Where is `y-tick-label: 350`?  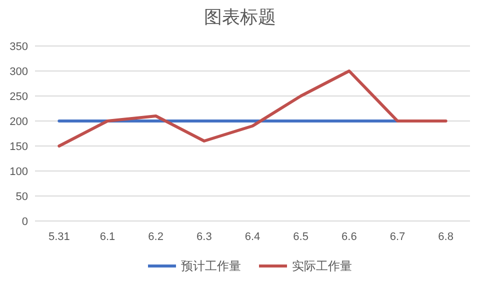
y-tick-label: 350 is located at coordinates (19, 47).